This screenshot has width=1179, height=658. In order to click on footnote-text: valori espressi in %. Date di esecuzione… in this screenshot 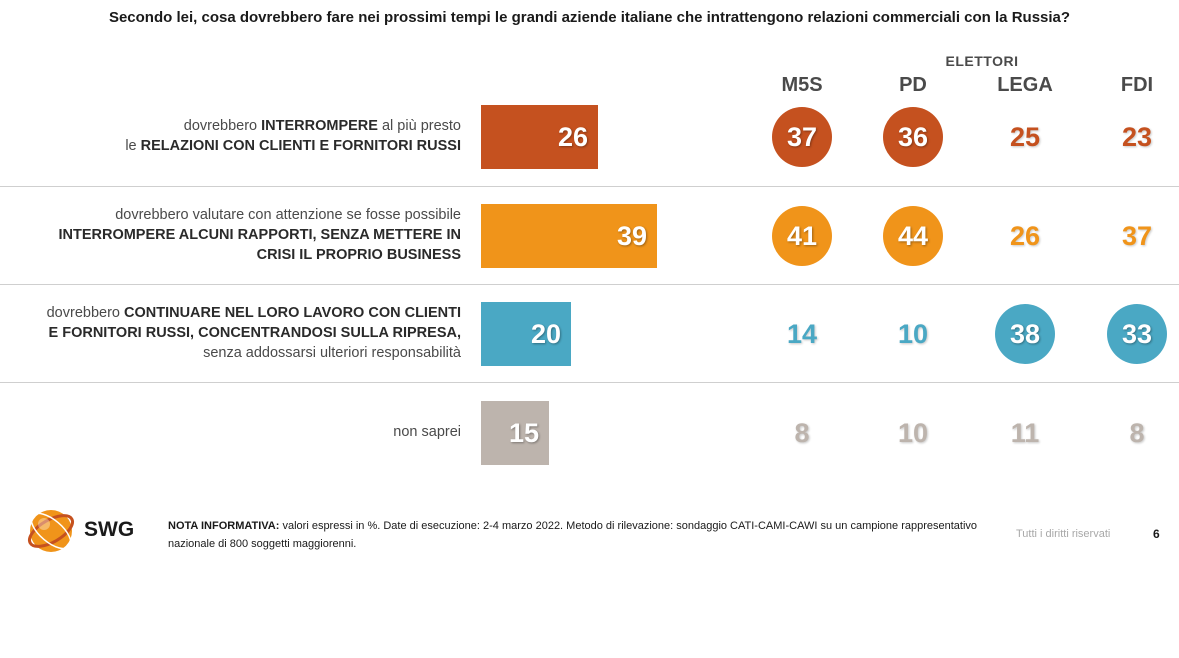, I will do `click(573, 535)`.